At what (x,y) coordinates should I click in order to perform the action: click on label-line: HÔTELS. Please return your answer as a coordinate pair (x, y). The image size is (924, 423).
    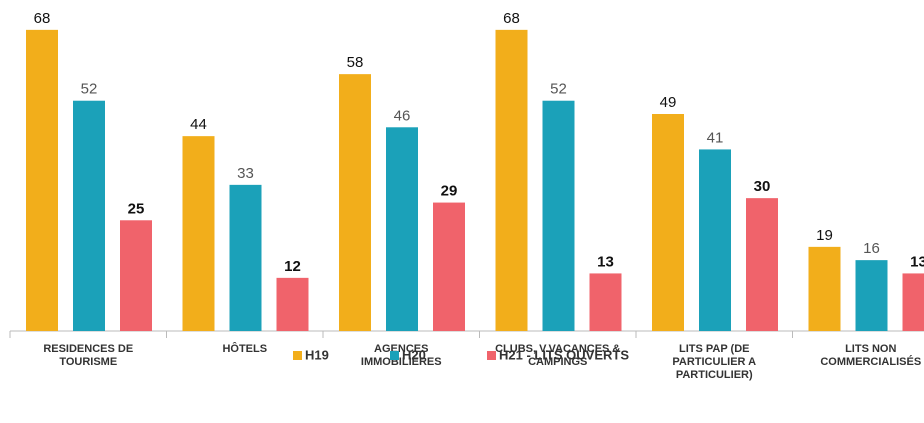
    Looking at the image, I should click on (244, 348).